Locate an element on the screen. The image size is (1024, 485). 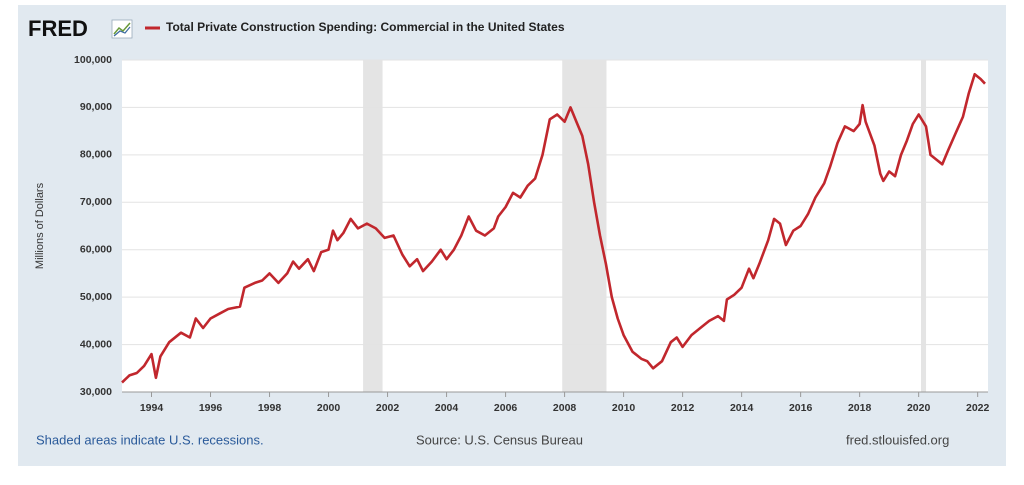
x-tick-label: 2010 is located at coordinates (624, 408).